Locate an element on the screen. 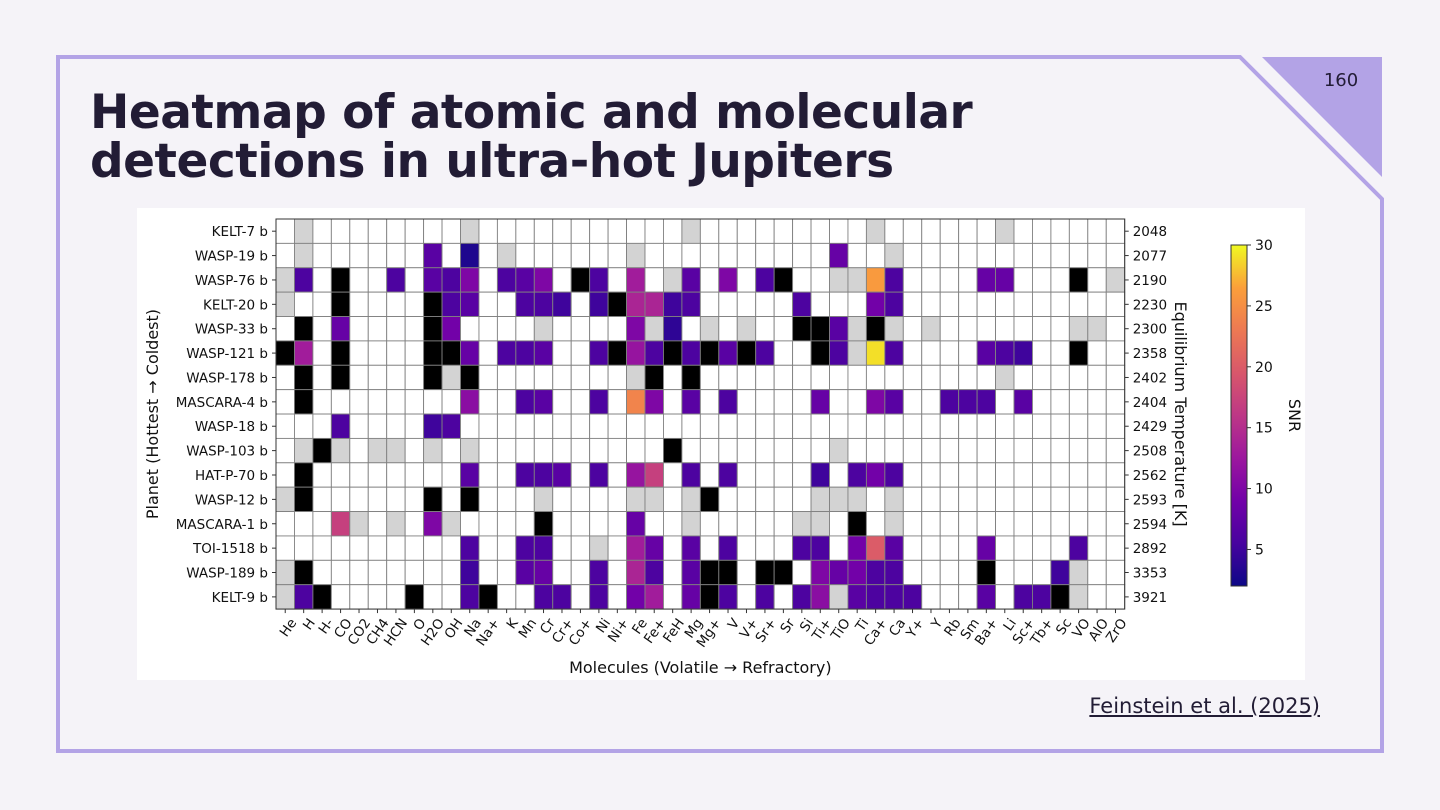  y2-axis-label: Equilibrium Temperature [K] is located at coordinates (1180, 413).